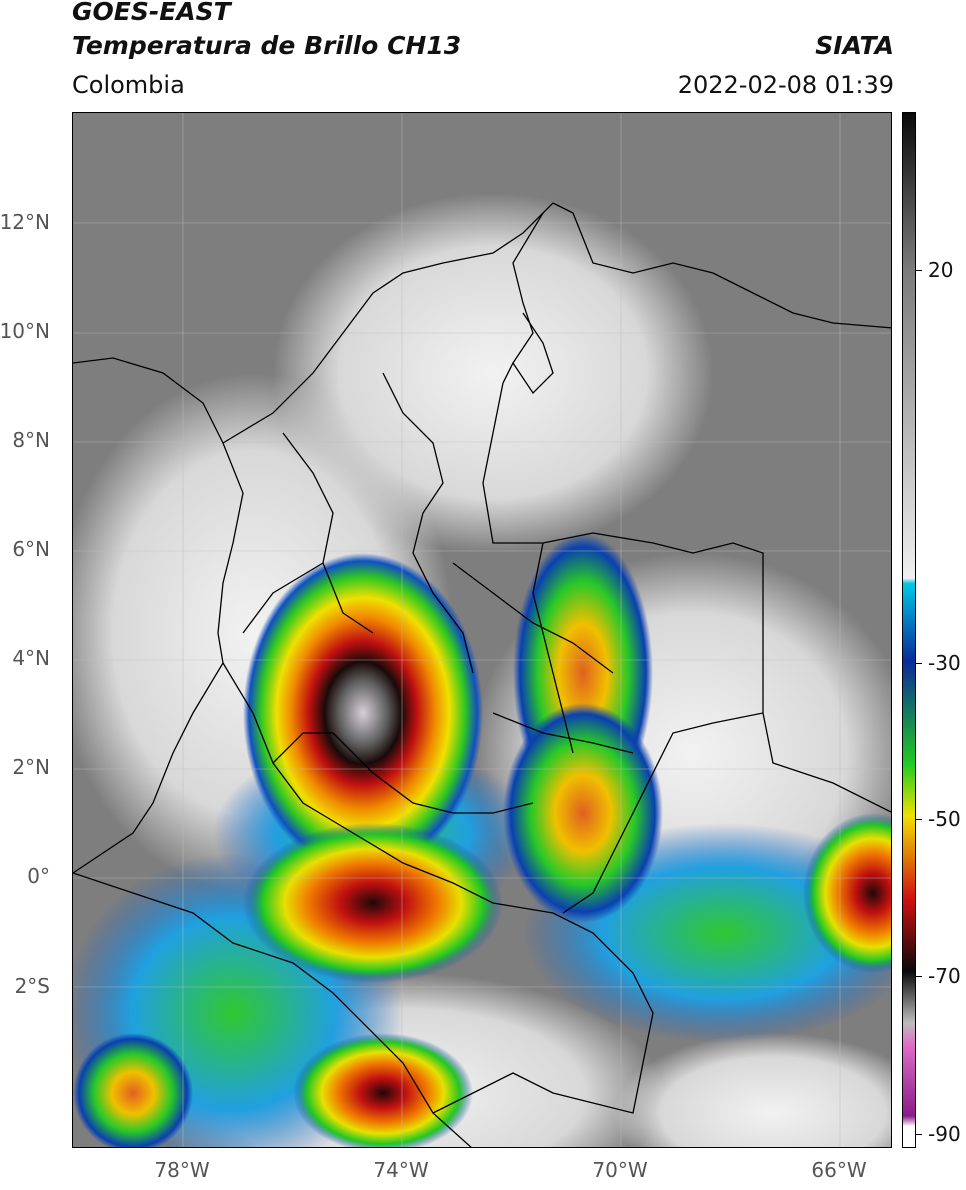  What do you see at coordinates (944, 819) in the screenshot?
I see `colorbar-label: -50` at bounding box center [944, 819].